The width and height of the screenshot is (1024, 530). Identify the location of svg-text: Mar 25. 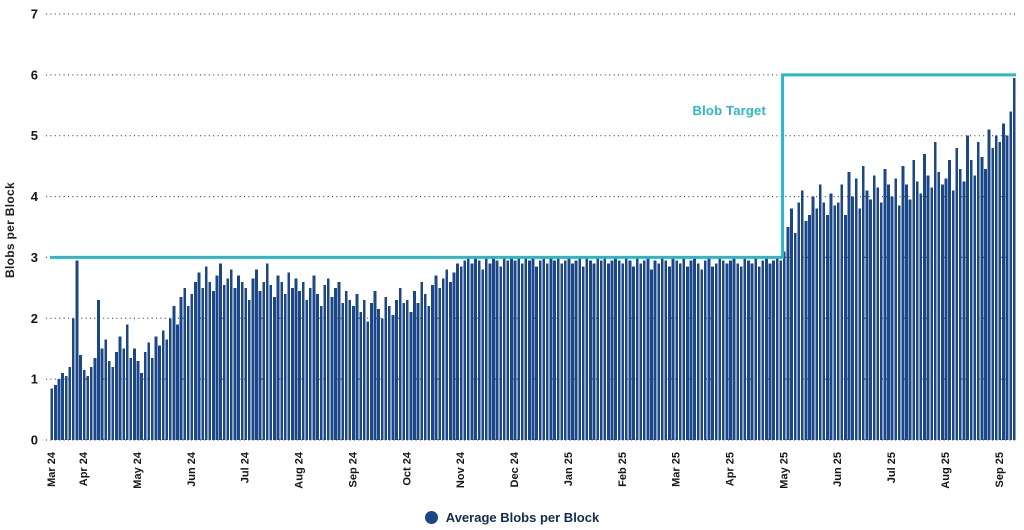
(677, 469).